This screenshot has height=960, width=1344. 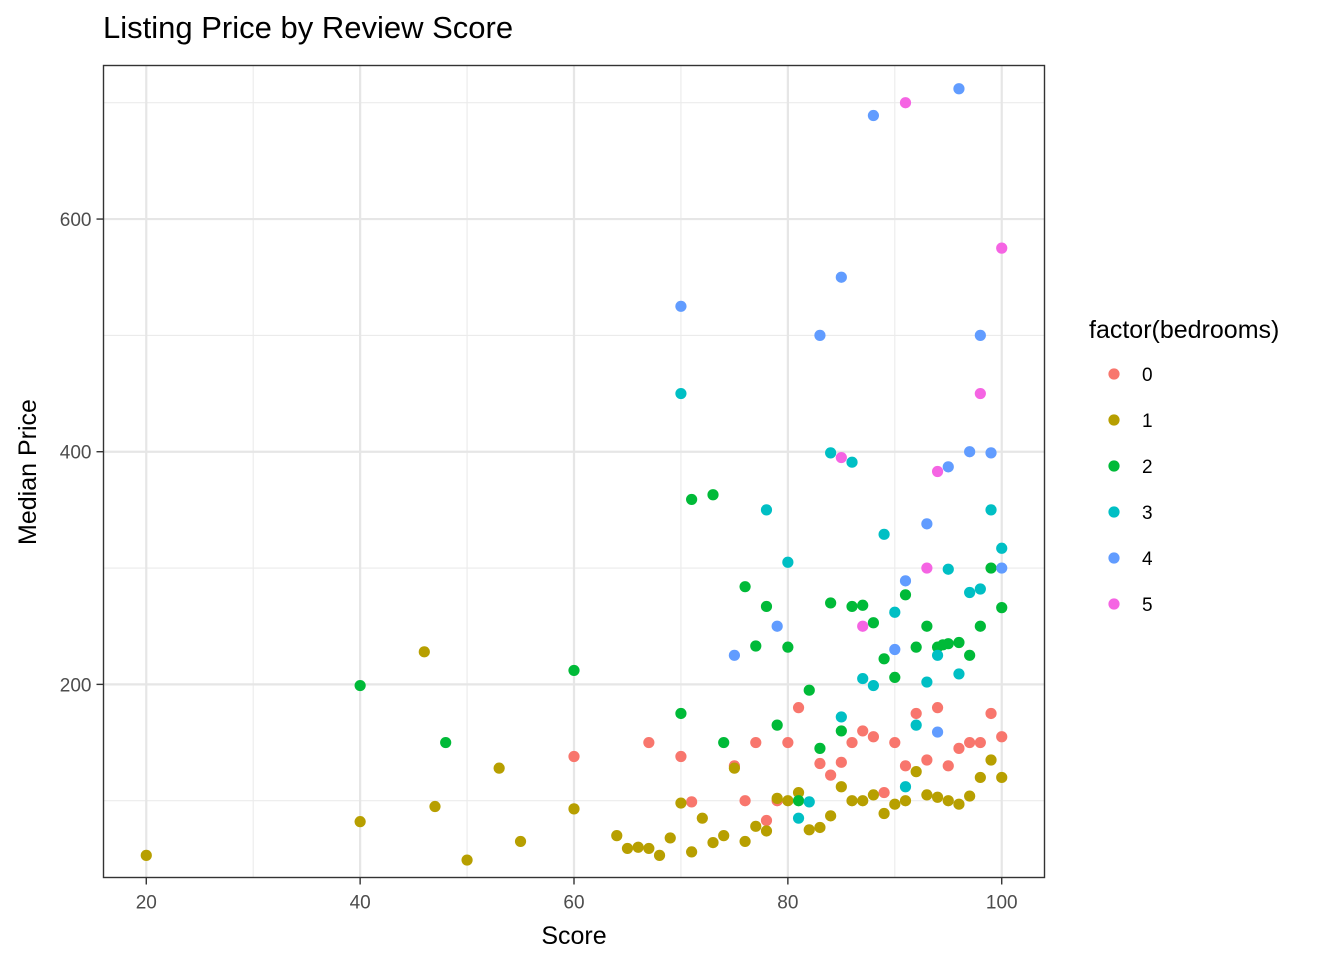 What do you see at coordinates (787, 903) in the screenshot?
I see `x-tick-label: 80` at bounding box center [787, 903].